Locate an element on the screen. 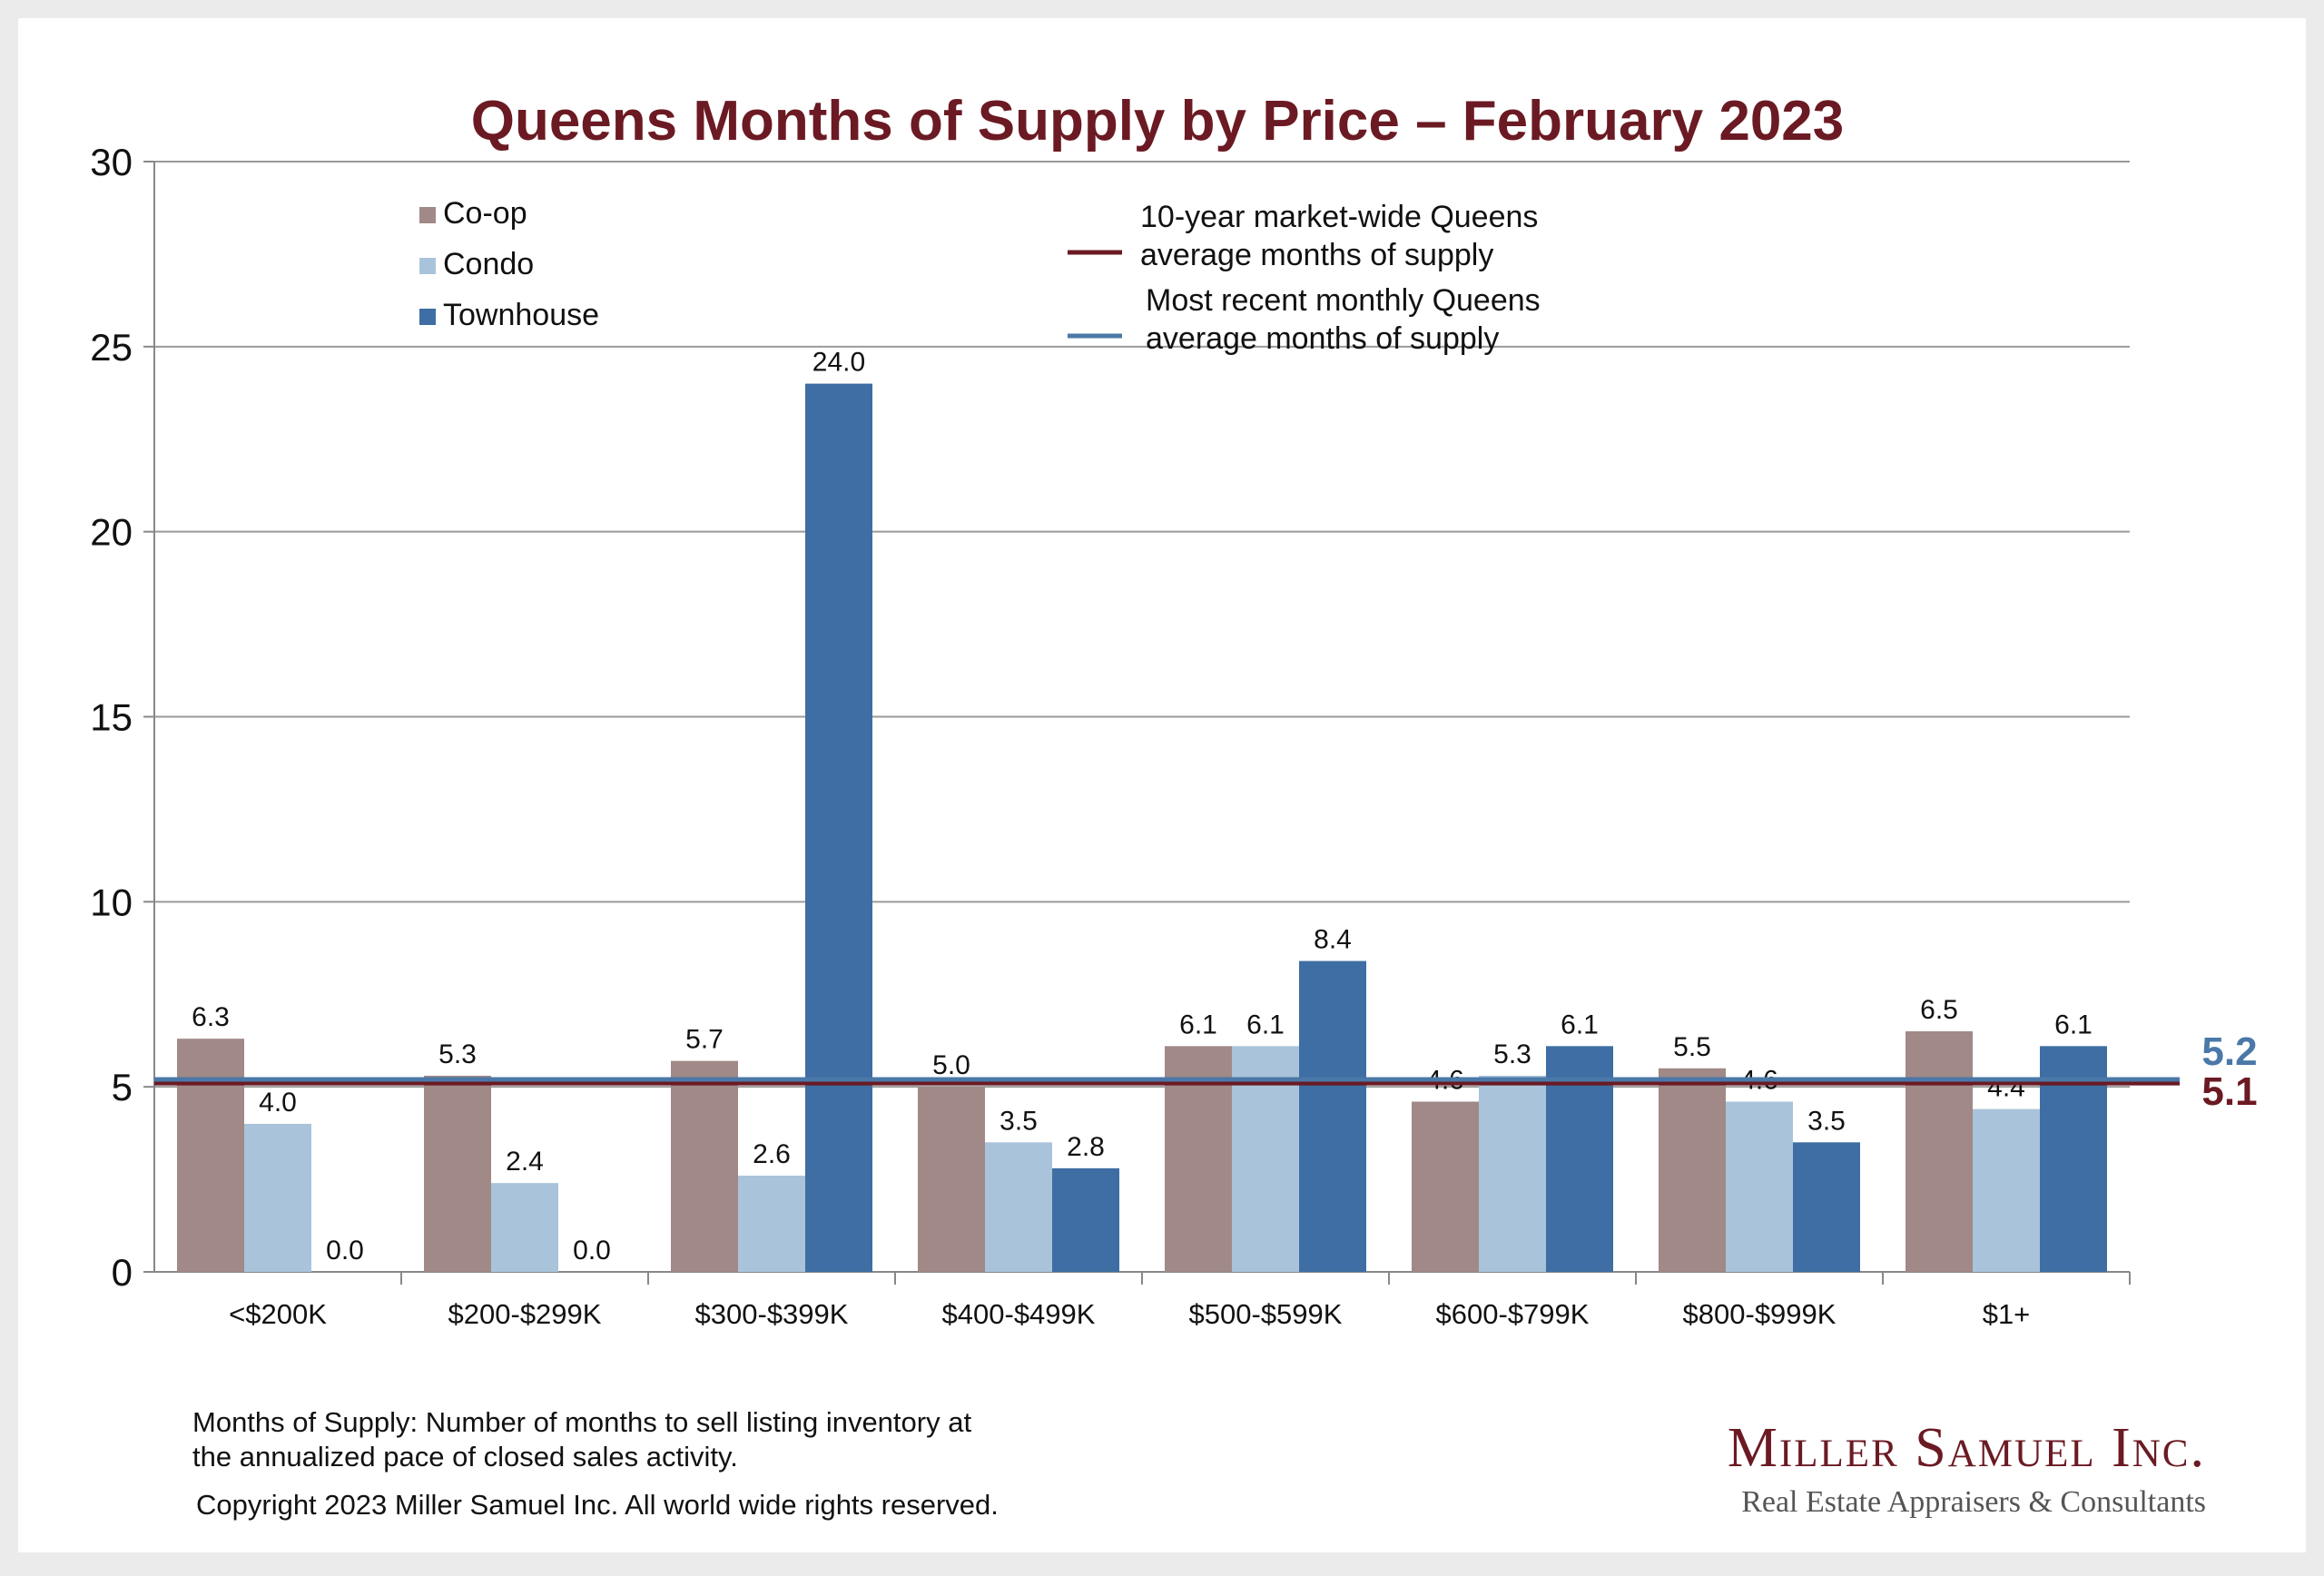 Image resolution: width=2324 pixels, height=1576 pixels. data-label: 2.8 is located at coordinates (1086, 1147).